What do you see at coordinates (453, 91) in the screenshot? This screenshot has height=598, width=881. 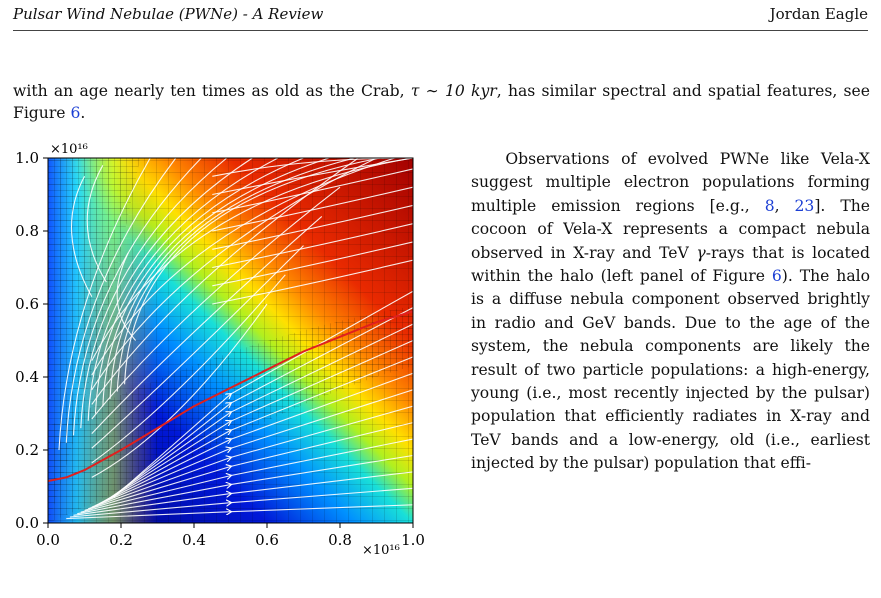 I see `intro-tau: τ ∼ 10 kyr` at bounding box center [453, 91].